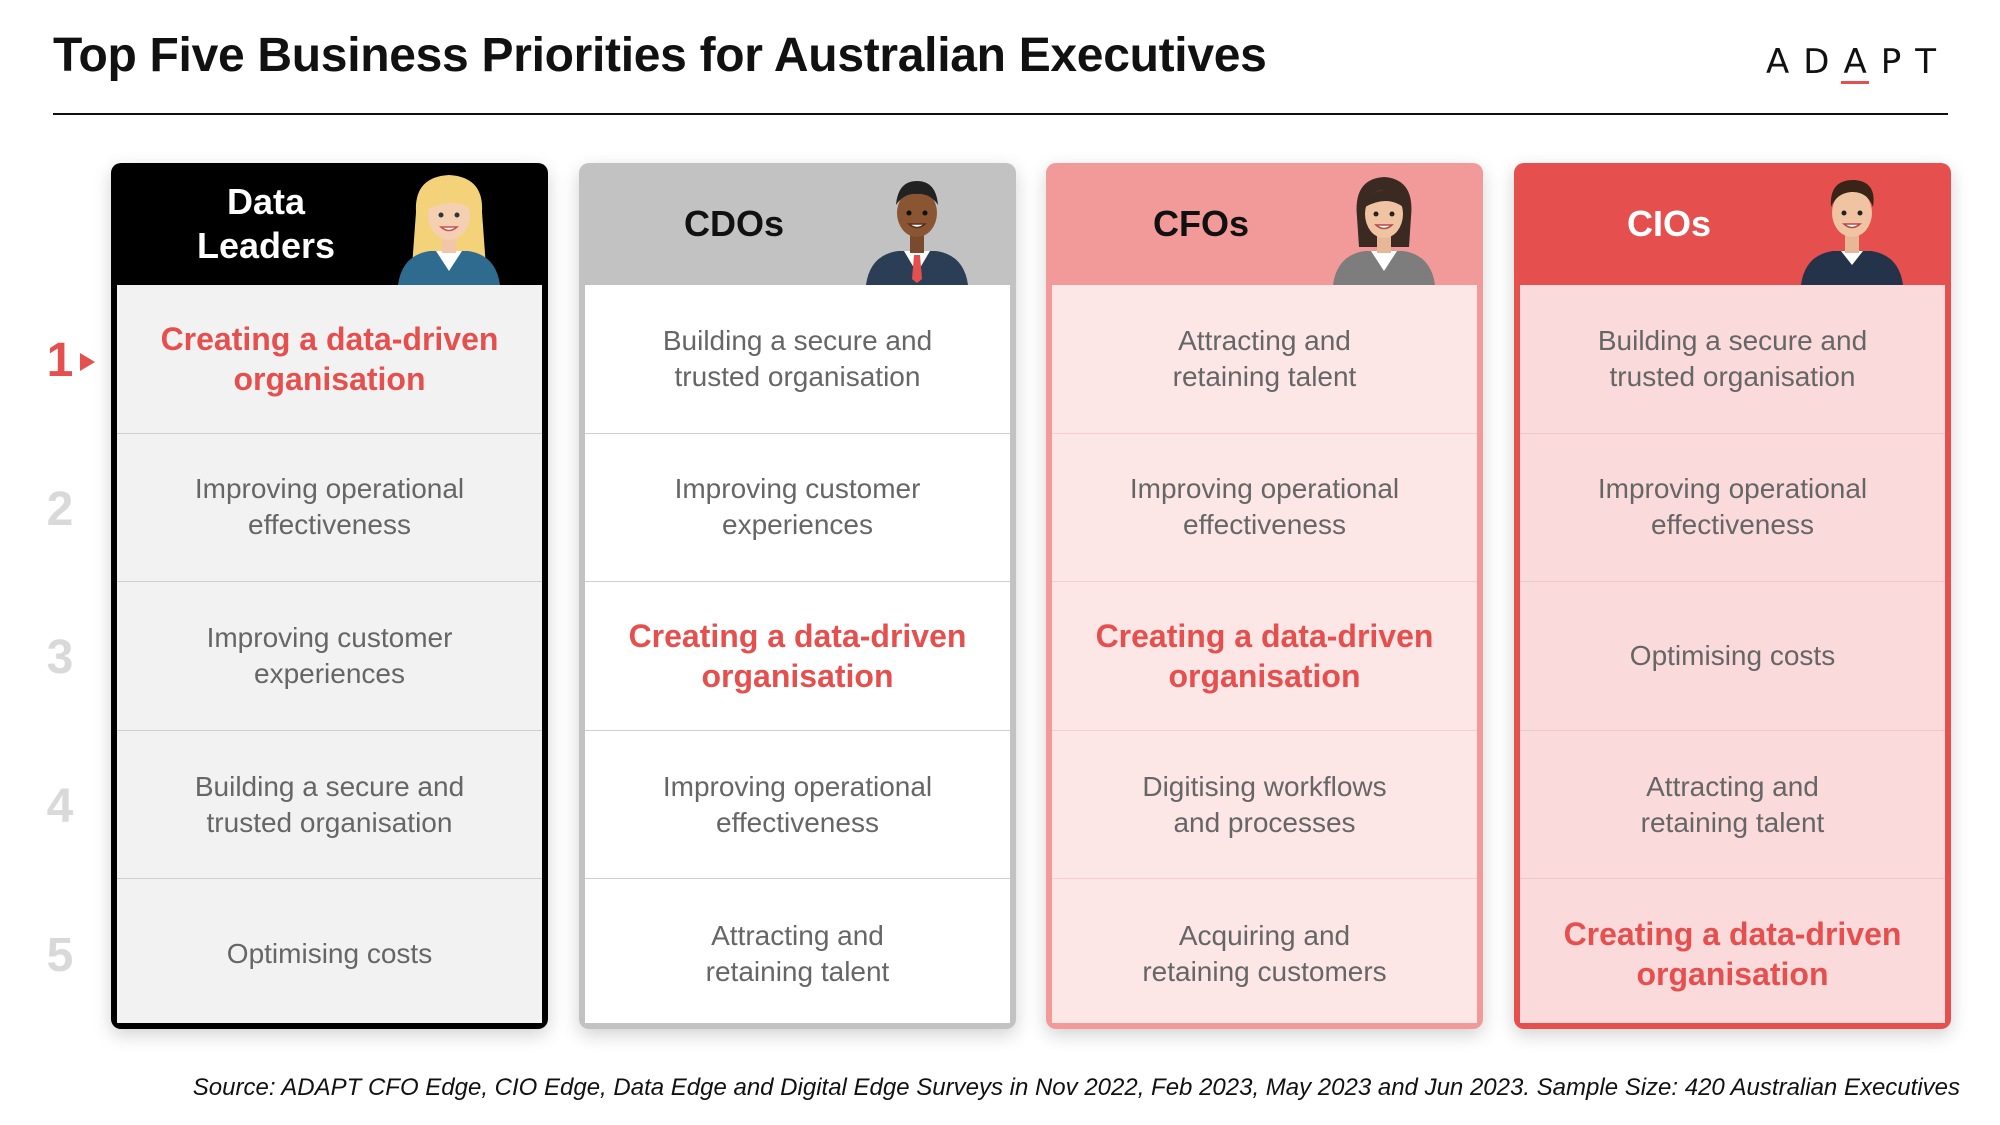  What do you see at coordinates (266, 223) in the screenshot?
I see `column-header-label: Data Leaders` at bounding box center [266, 223].